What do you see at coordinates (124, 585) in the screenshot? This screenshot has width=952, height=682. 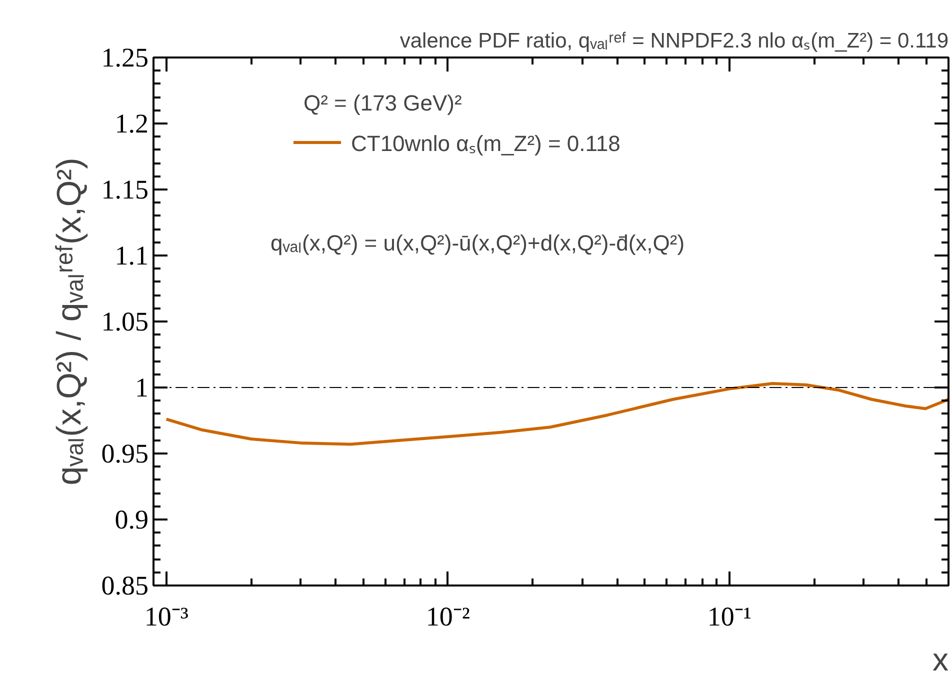 I see `y-tick-label: 0.85` at bounding box center [124, 585].